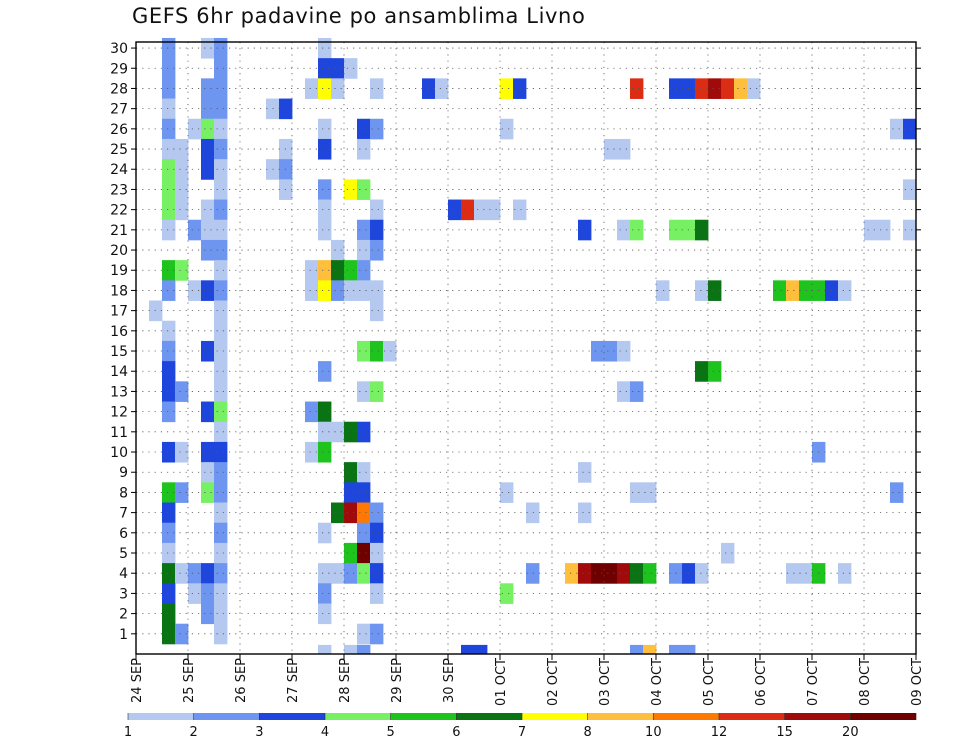  What do you see at coordinates (784, 732) in the screenshot?
I see `colorbar-label: 15` at bounding box center [784, 732].